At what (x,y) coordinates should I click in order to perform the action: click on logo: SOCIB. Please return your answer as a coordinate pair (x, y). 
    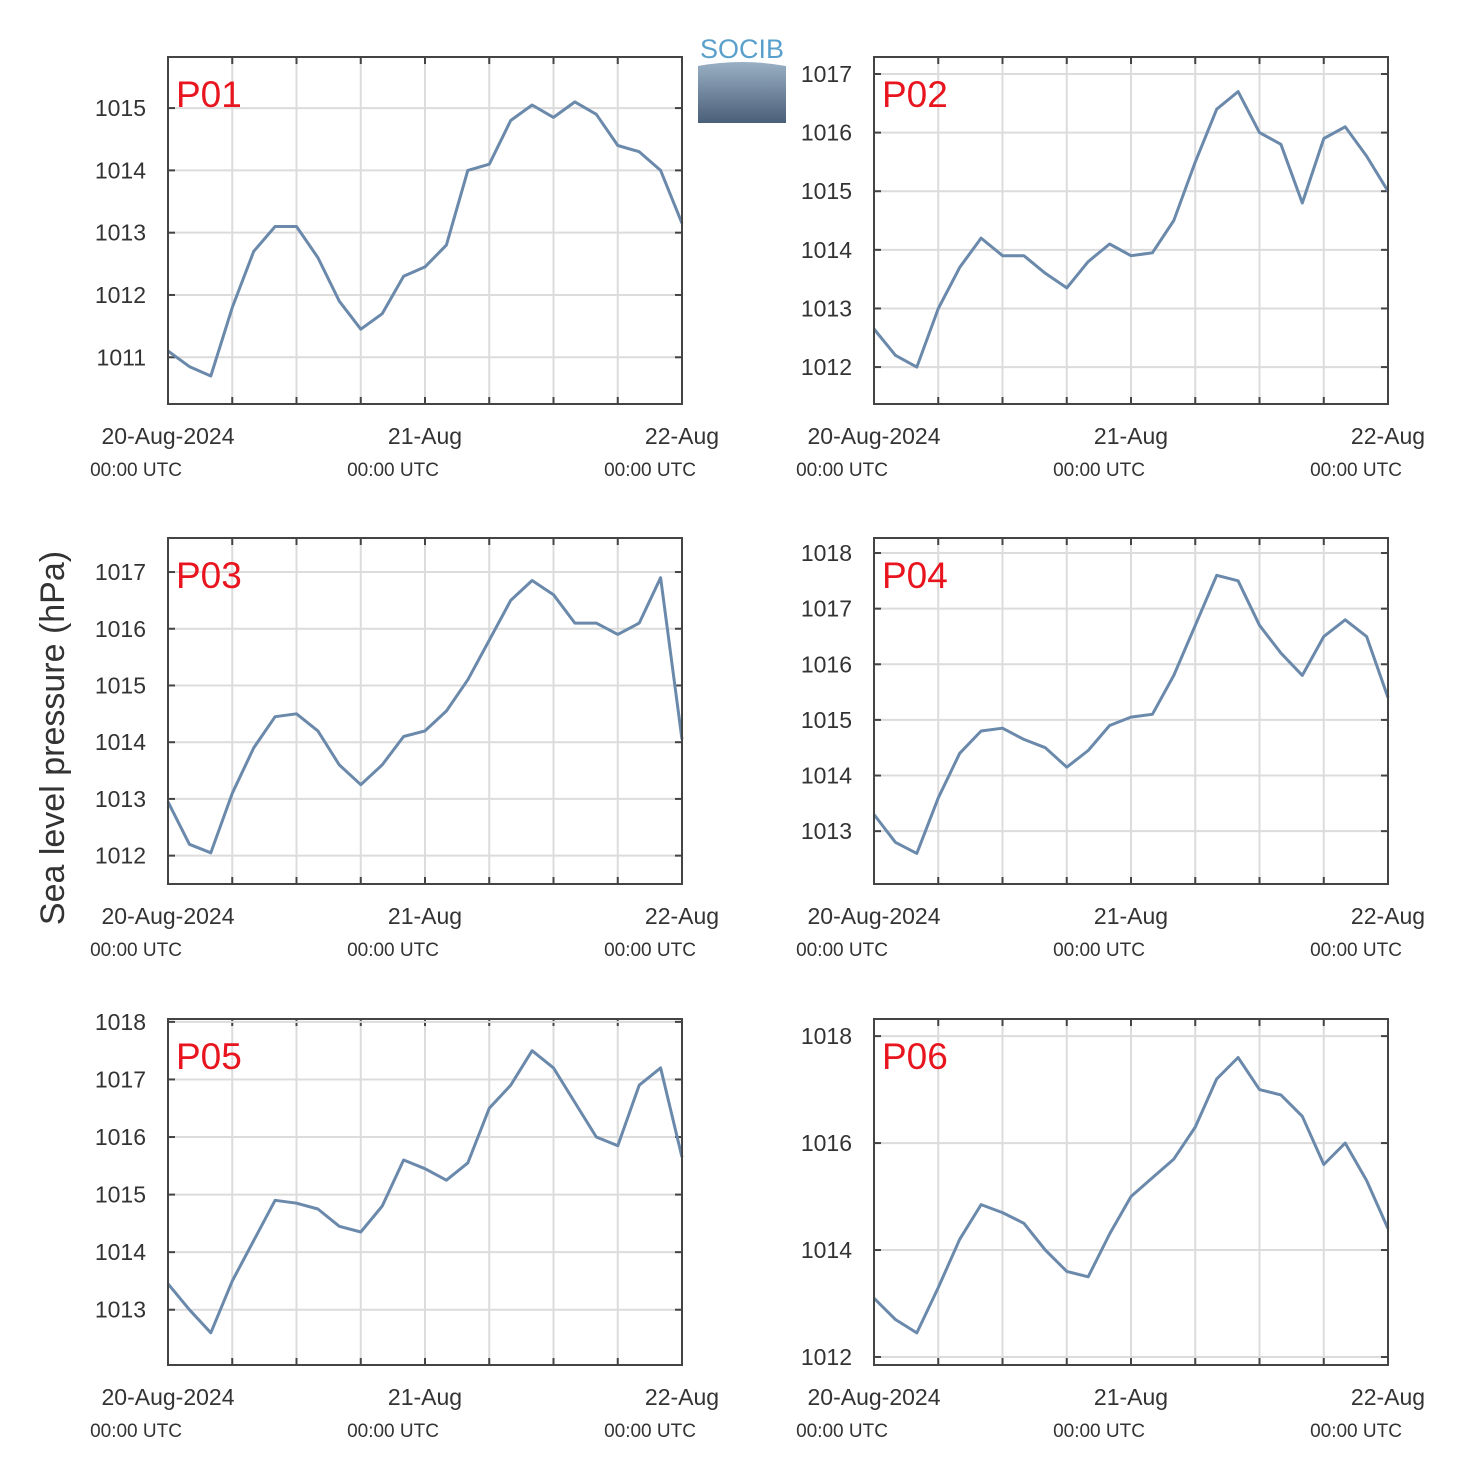
    Looking at the image, I should click on (742, 78).